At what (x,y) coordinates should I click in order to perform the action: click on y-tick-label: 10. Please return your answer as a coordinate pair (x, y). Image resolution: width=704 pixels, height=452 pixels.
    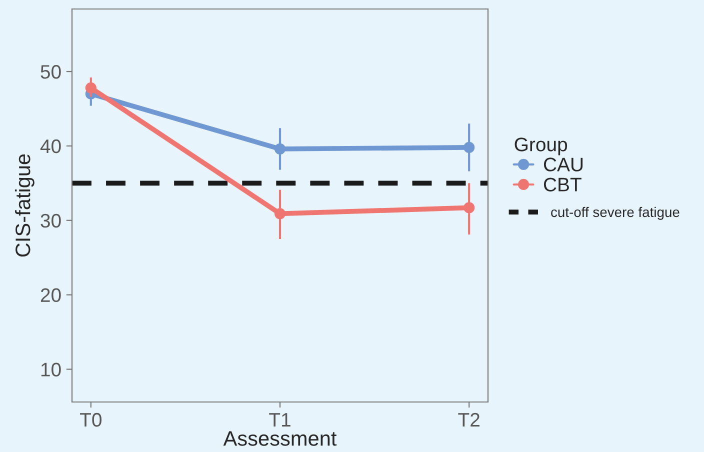
    Looking at the image, I should click on (51, 369).